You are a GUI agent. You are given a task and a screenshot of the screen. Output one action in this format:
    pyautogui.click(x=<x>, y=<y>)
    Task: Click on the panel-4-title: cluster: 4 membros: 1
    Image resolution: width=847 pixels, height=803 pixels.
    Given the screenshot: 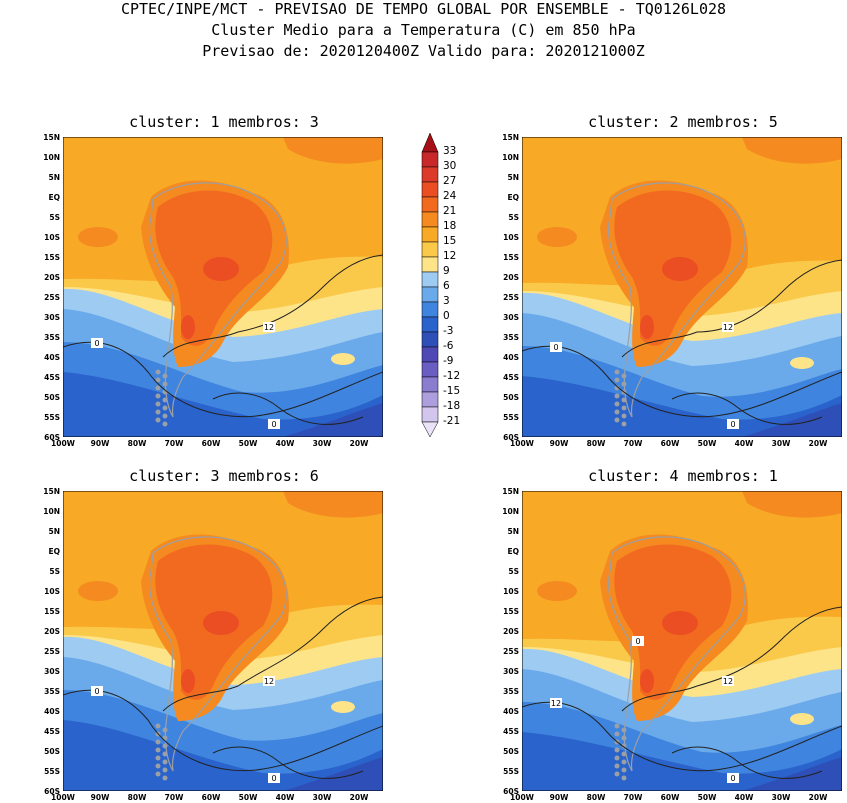 What is the action you would take?
    pyautogui.click(x=683, y=476)
    